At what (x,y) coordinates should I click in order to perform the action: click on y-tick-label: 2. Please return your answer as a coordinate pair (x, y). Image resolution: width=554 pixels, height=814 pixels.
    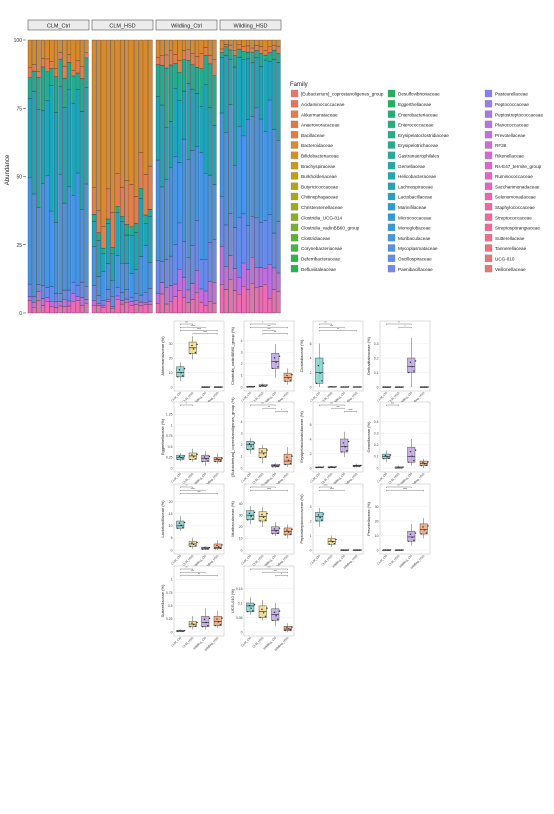
    Looking at the image, I should click on (311, 521).